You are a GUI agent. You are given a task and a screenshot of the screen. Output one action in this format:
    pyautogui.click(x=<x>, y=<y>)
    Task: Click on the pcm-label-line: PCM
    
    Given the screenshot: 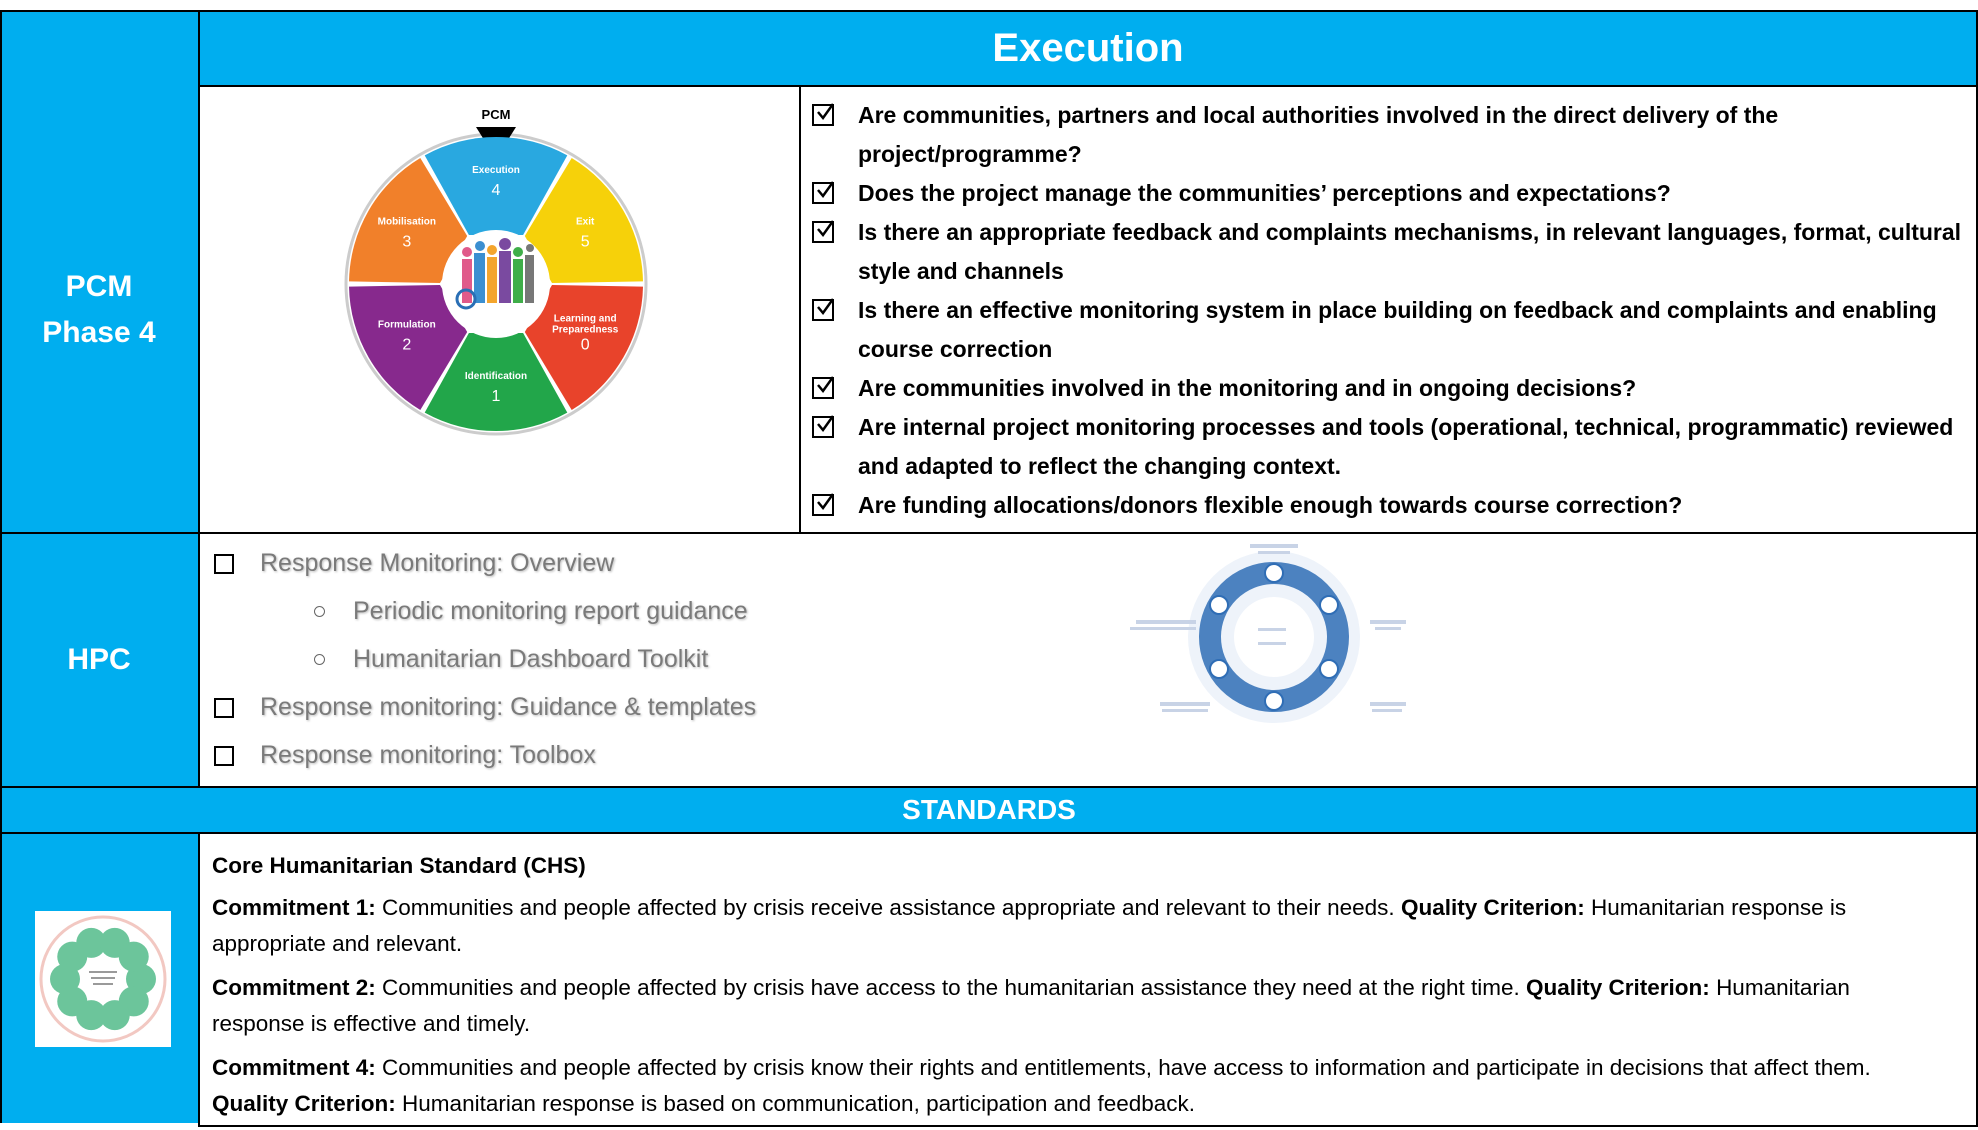 What is the action you would take?
    pyautogui.click(x=99, y=286)
    